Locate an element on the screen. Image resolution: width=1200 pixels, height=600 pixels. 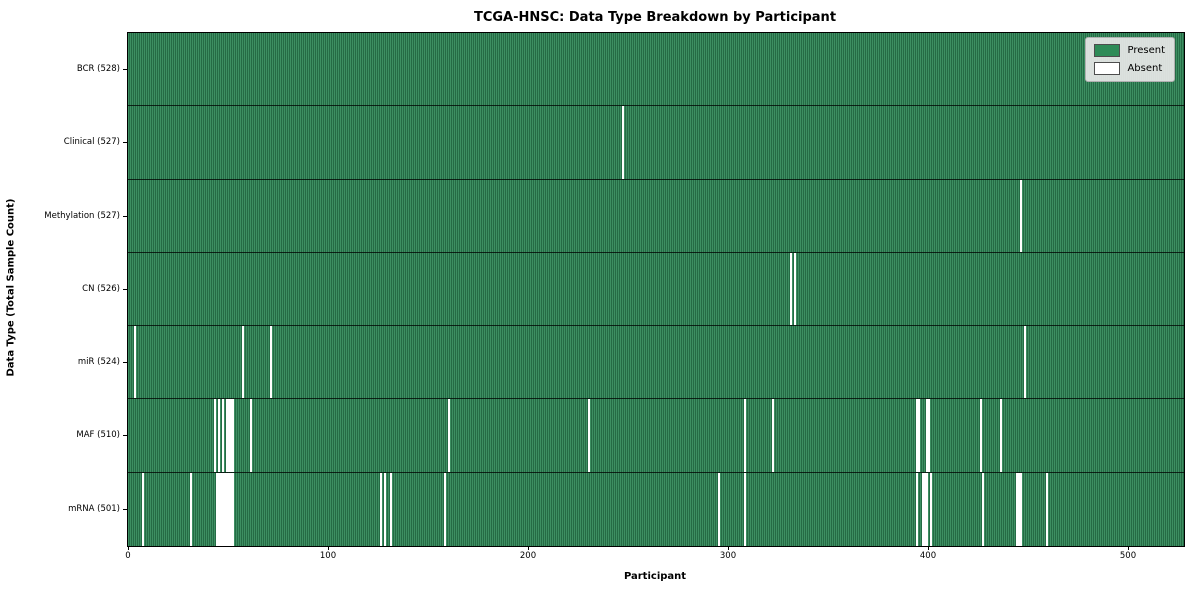
x-tick-label-400: 400 is located at coordinates (928, 556).